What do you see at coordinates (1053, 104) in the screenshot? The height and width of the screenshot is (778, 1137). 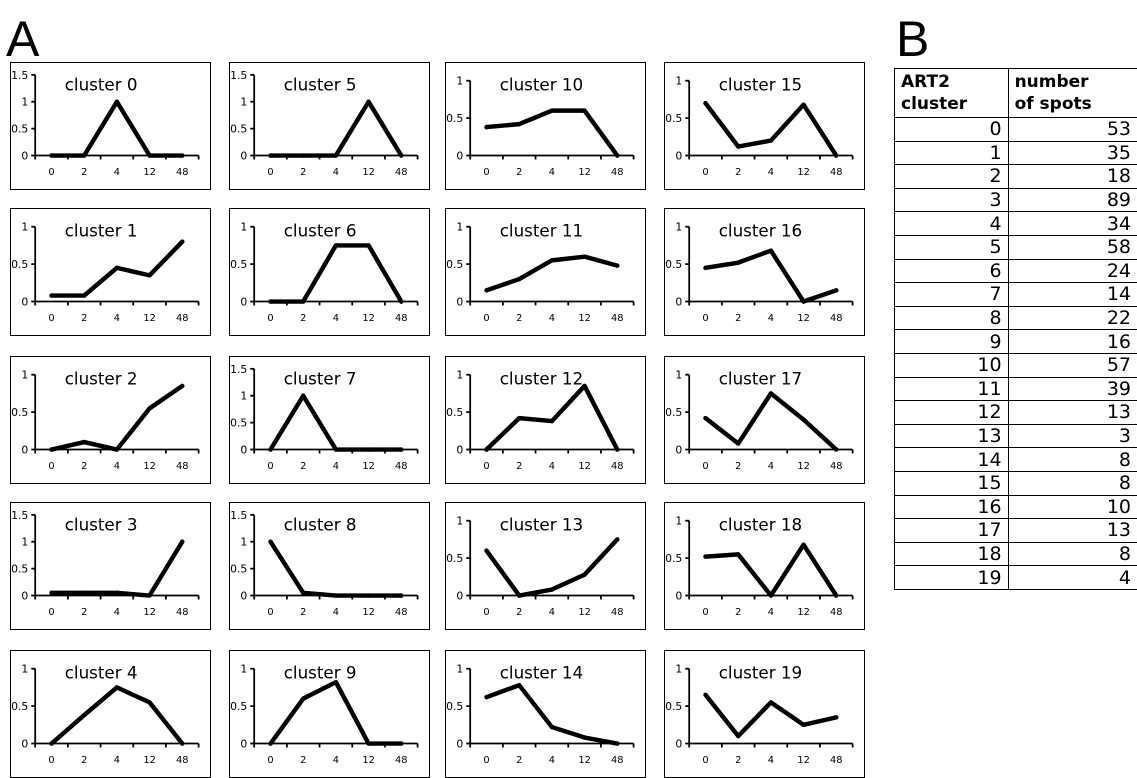 I see `header-spots-line2: of spots` at bounding box center [1053, 104].